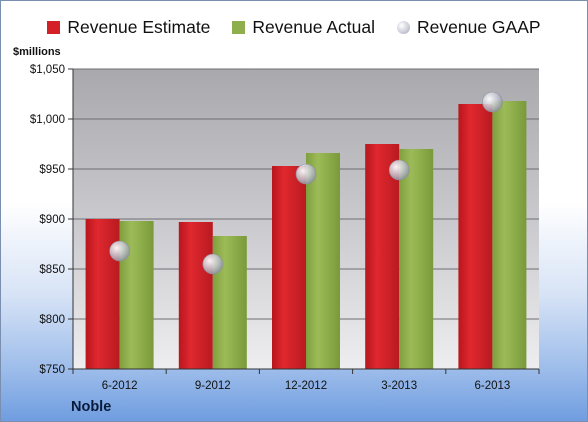 The width and height of the screenshot is (588, 422). Describe the element at coordinates (314, 27) in the screenshot. I see `legend-label-revenue-actual: Revenue Actual` at that location.